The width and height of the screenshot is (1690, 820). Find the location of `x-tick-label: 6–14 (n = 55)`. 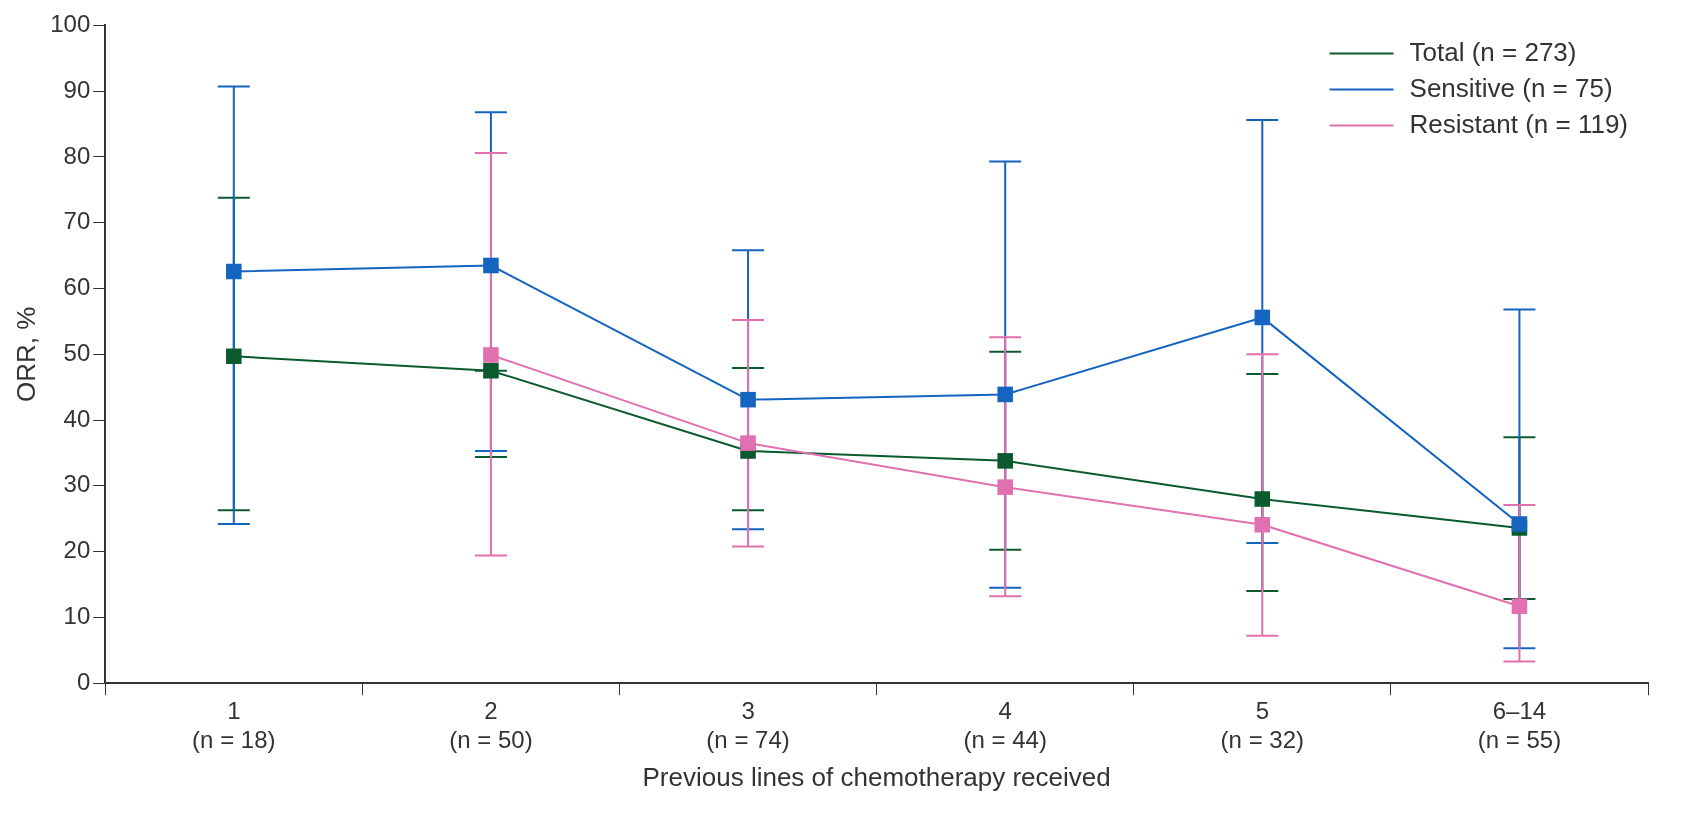

x-tick-label: 6–14 (n = 55) is located at coordinates (1519, 725).